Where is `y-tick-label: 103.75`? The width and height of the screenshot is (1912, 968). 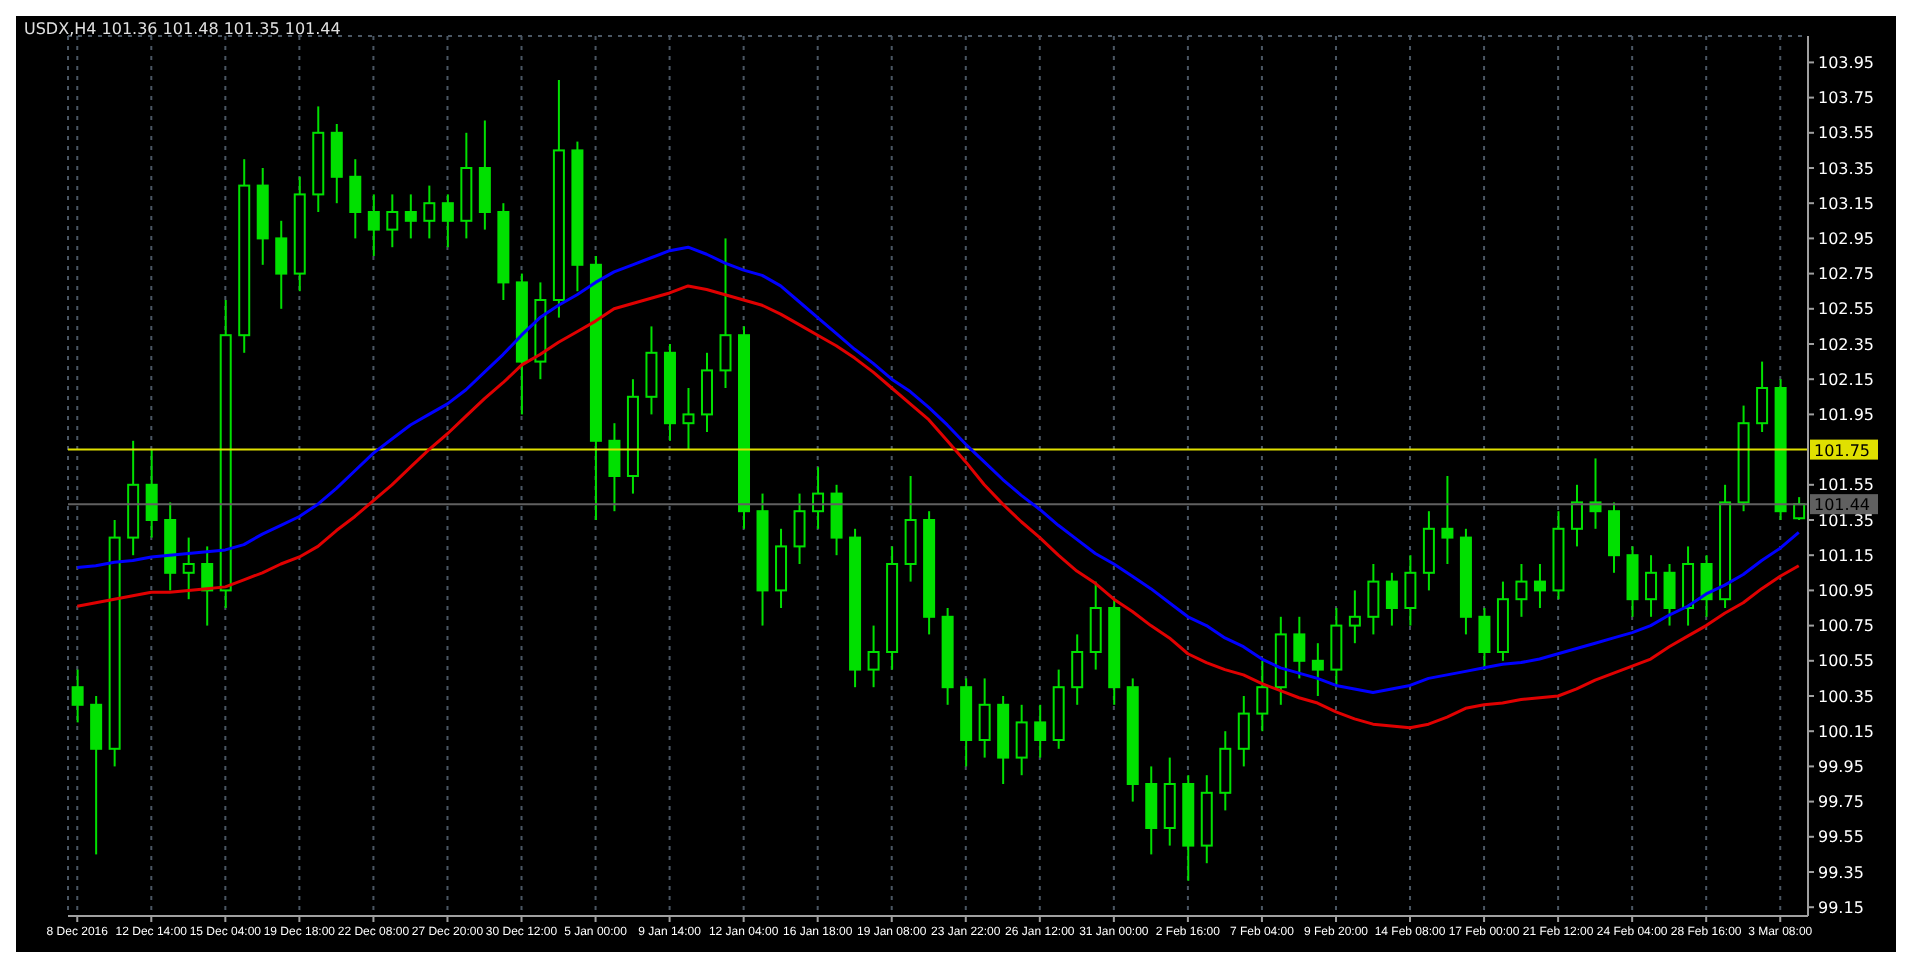 y-tick-label: 103.75 is located at coordinates (1846, 98).